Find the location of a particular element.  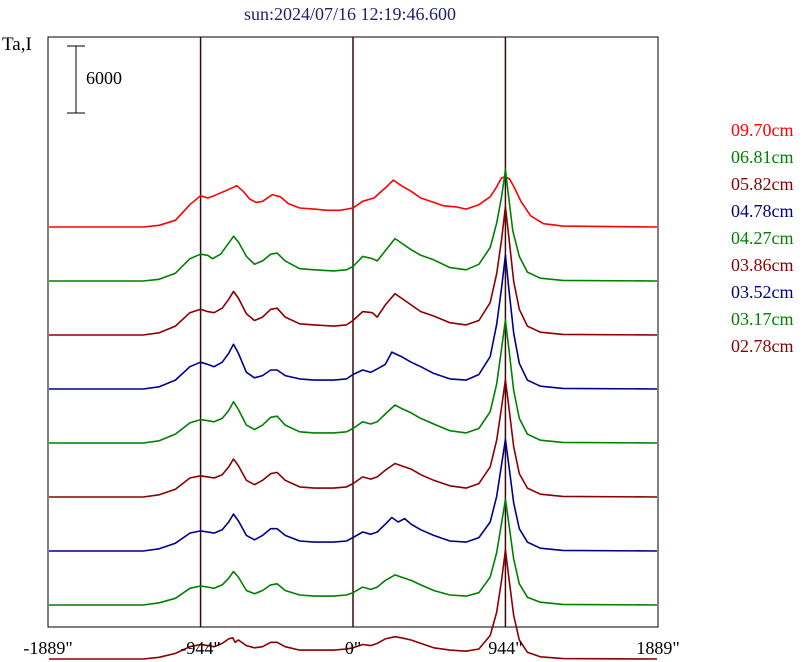

chart-title: sun:2024/07/16 12:19:46.600 is located at coordinates (349, 14).